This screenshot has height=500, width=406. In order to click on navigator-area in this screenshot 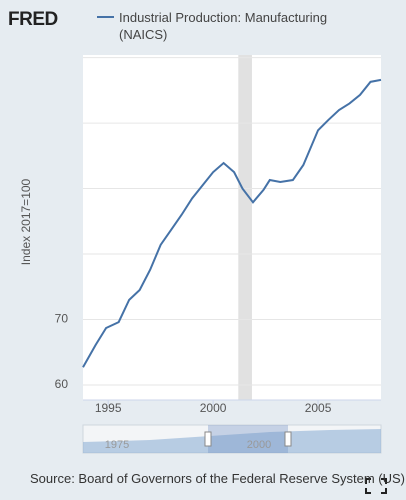, I will do `click(232, 441)`.